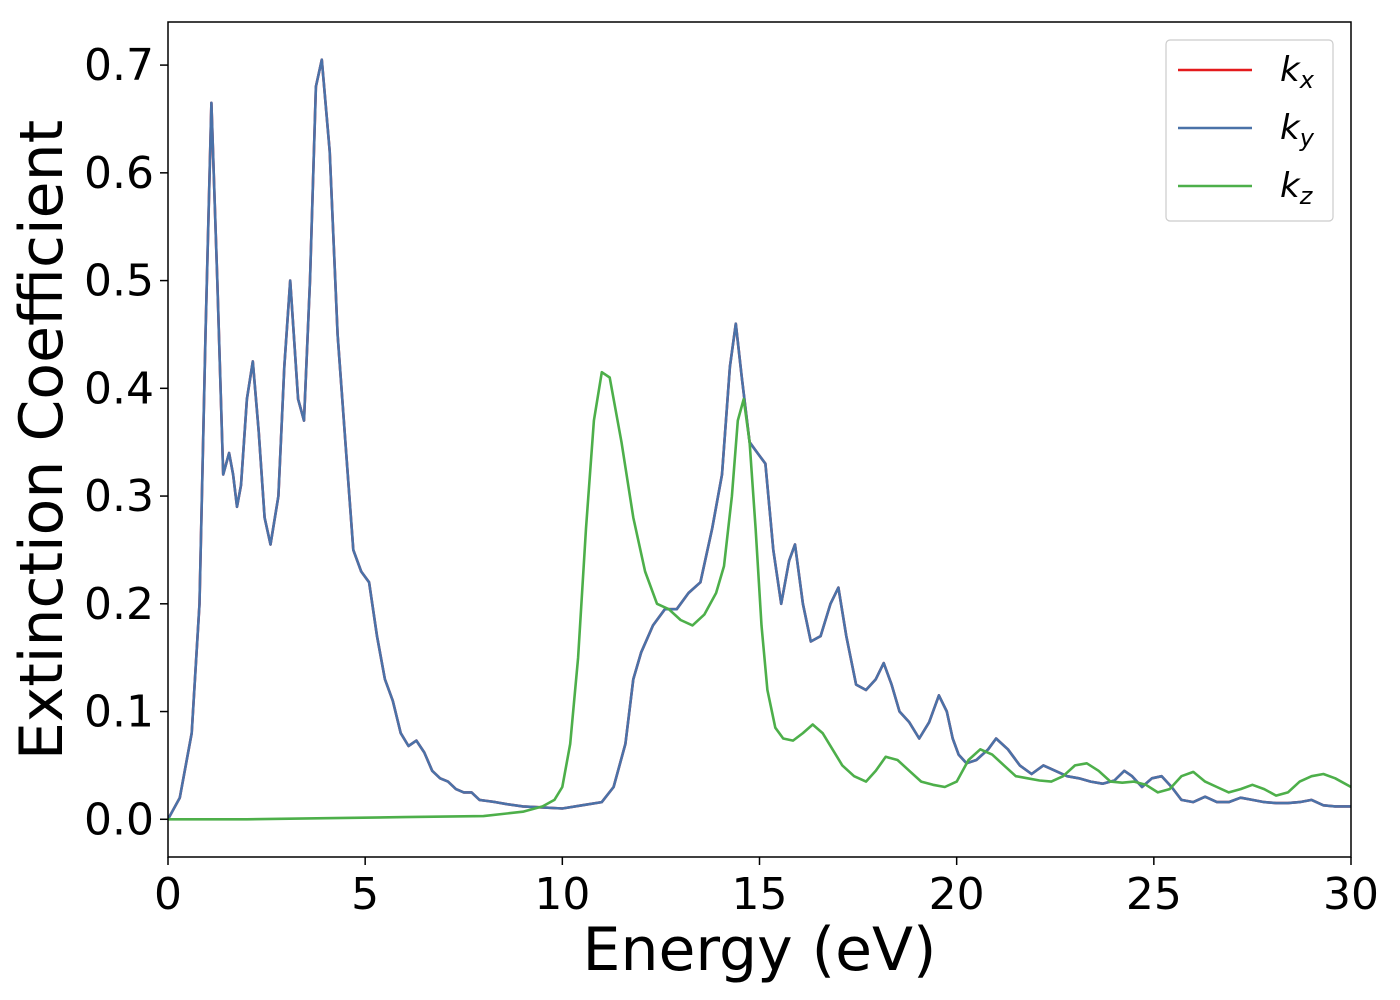 This screenshot has width=1400, height=1000. I want to click on y-tick-label: 0.5, so click(119, 281).